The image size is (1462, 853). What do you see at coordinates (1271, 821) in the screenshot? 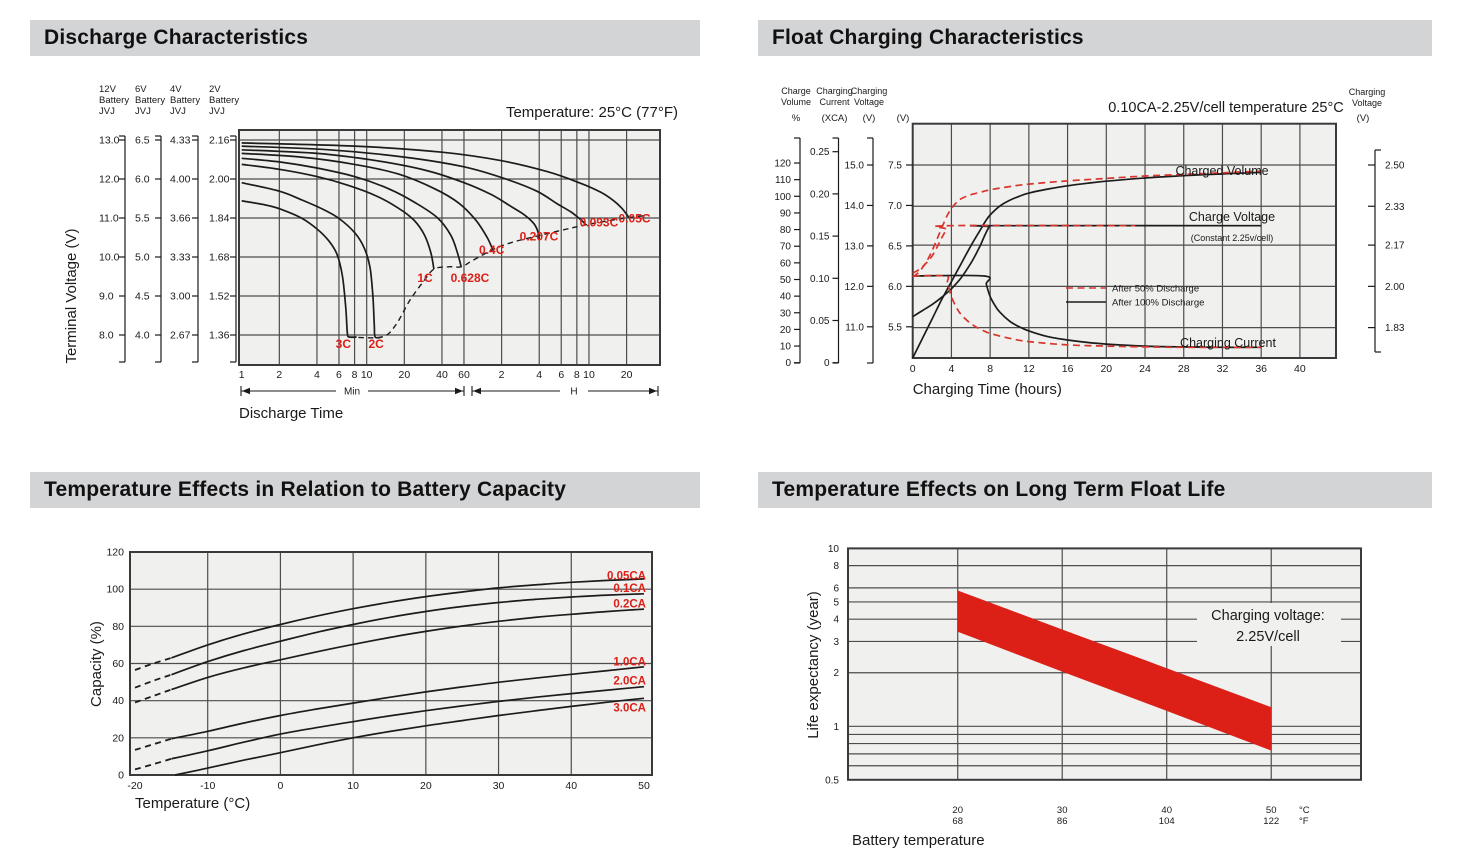
I see `x-tick-fahrenheit: 122` at bounding box center [1271, 821].